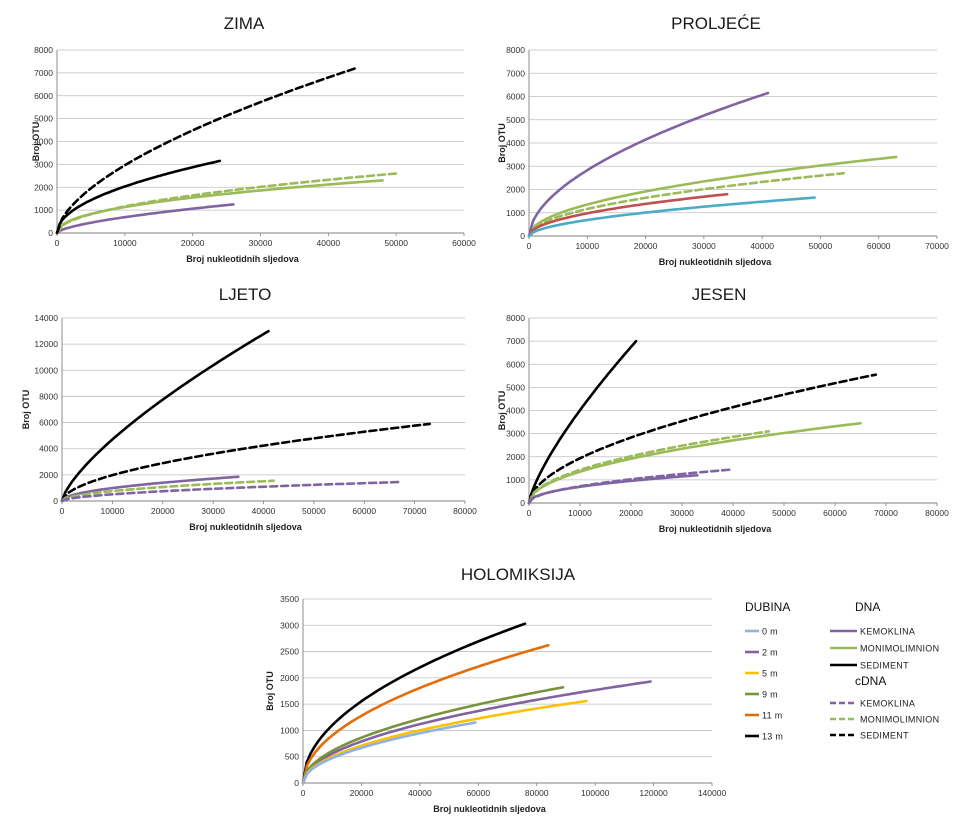 Image resolution: width=957 pixels, height=820 pixels. What do you see at coordinates (595, 793) in the screenshot?
I see `x-tick-label: 100000` at bounding box center [595, 793].